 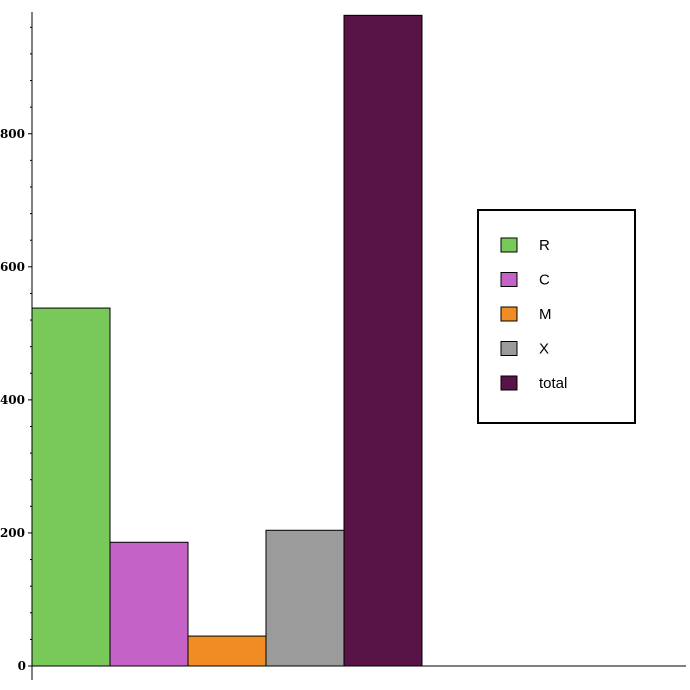 What do you see at coordinates (509, 348) in the screenshot?
I see `legend-swatch-x` at bounding box center [509, 348].